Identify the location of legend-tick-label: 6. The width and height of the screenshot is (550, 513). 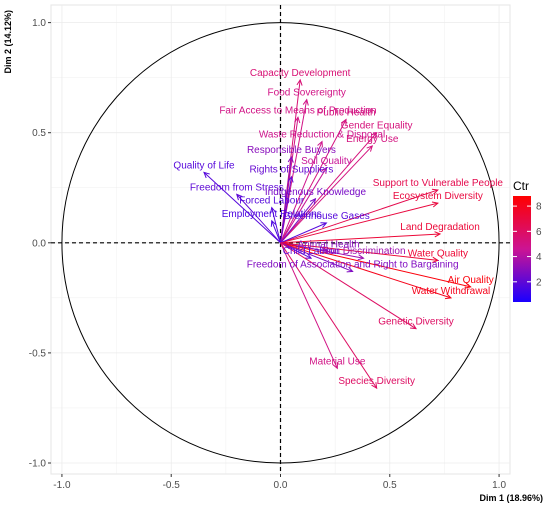
(539, 232).